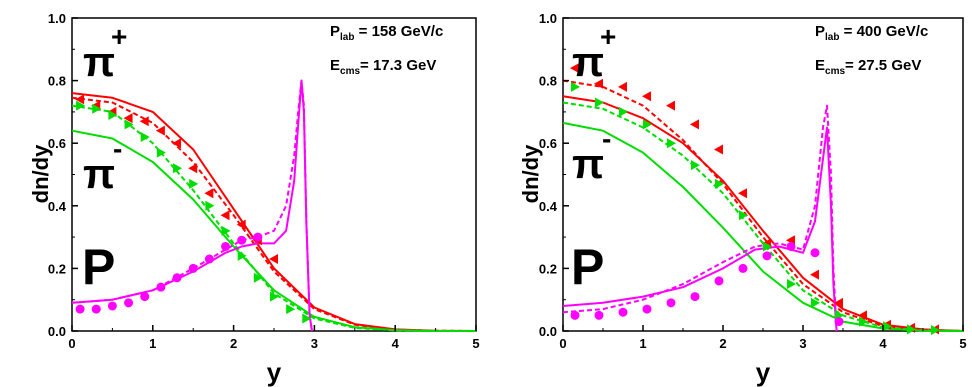 The image size is (972, 387). Describe the element at coordinates (314, 343) in the screenshot. I see `x-tick-label: 3` at that location.